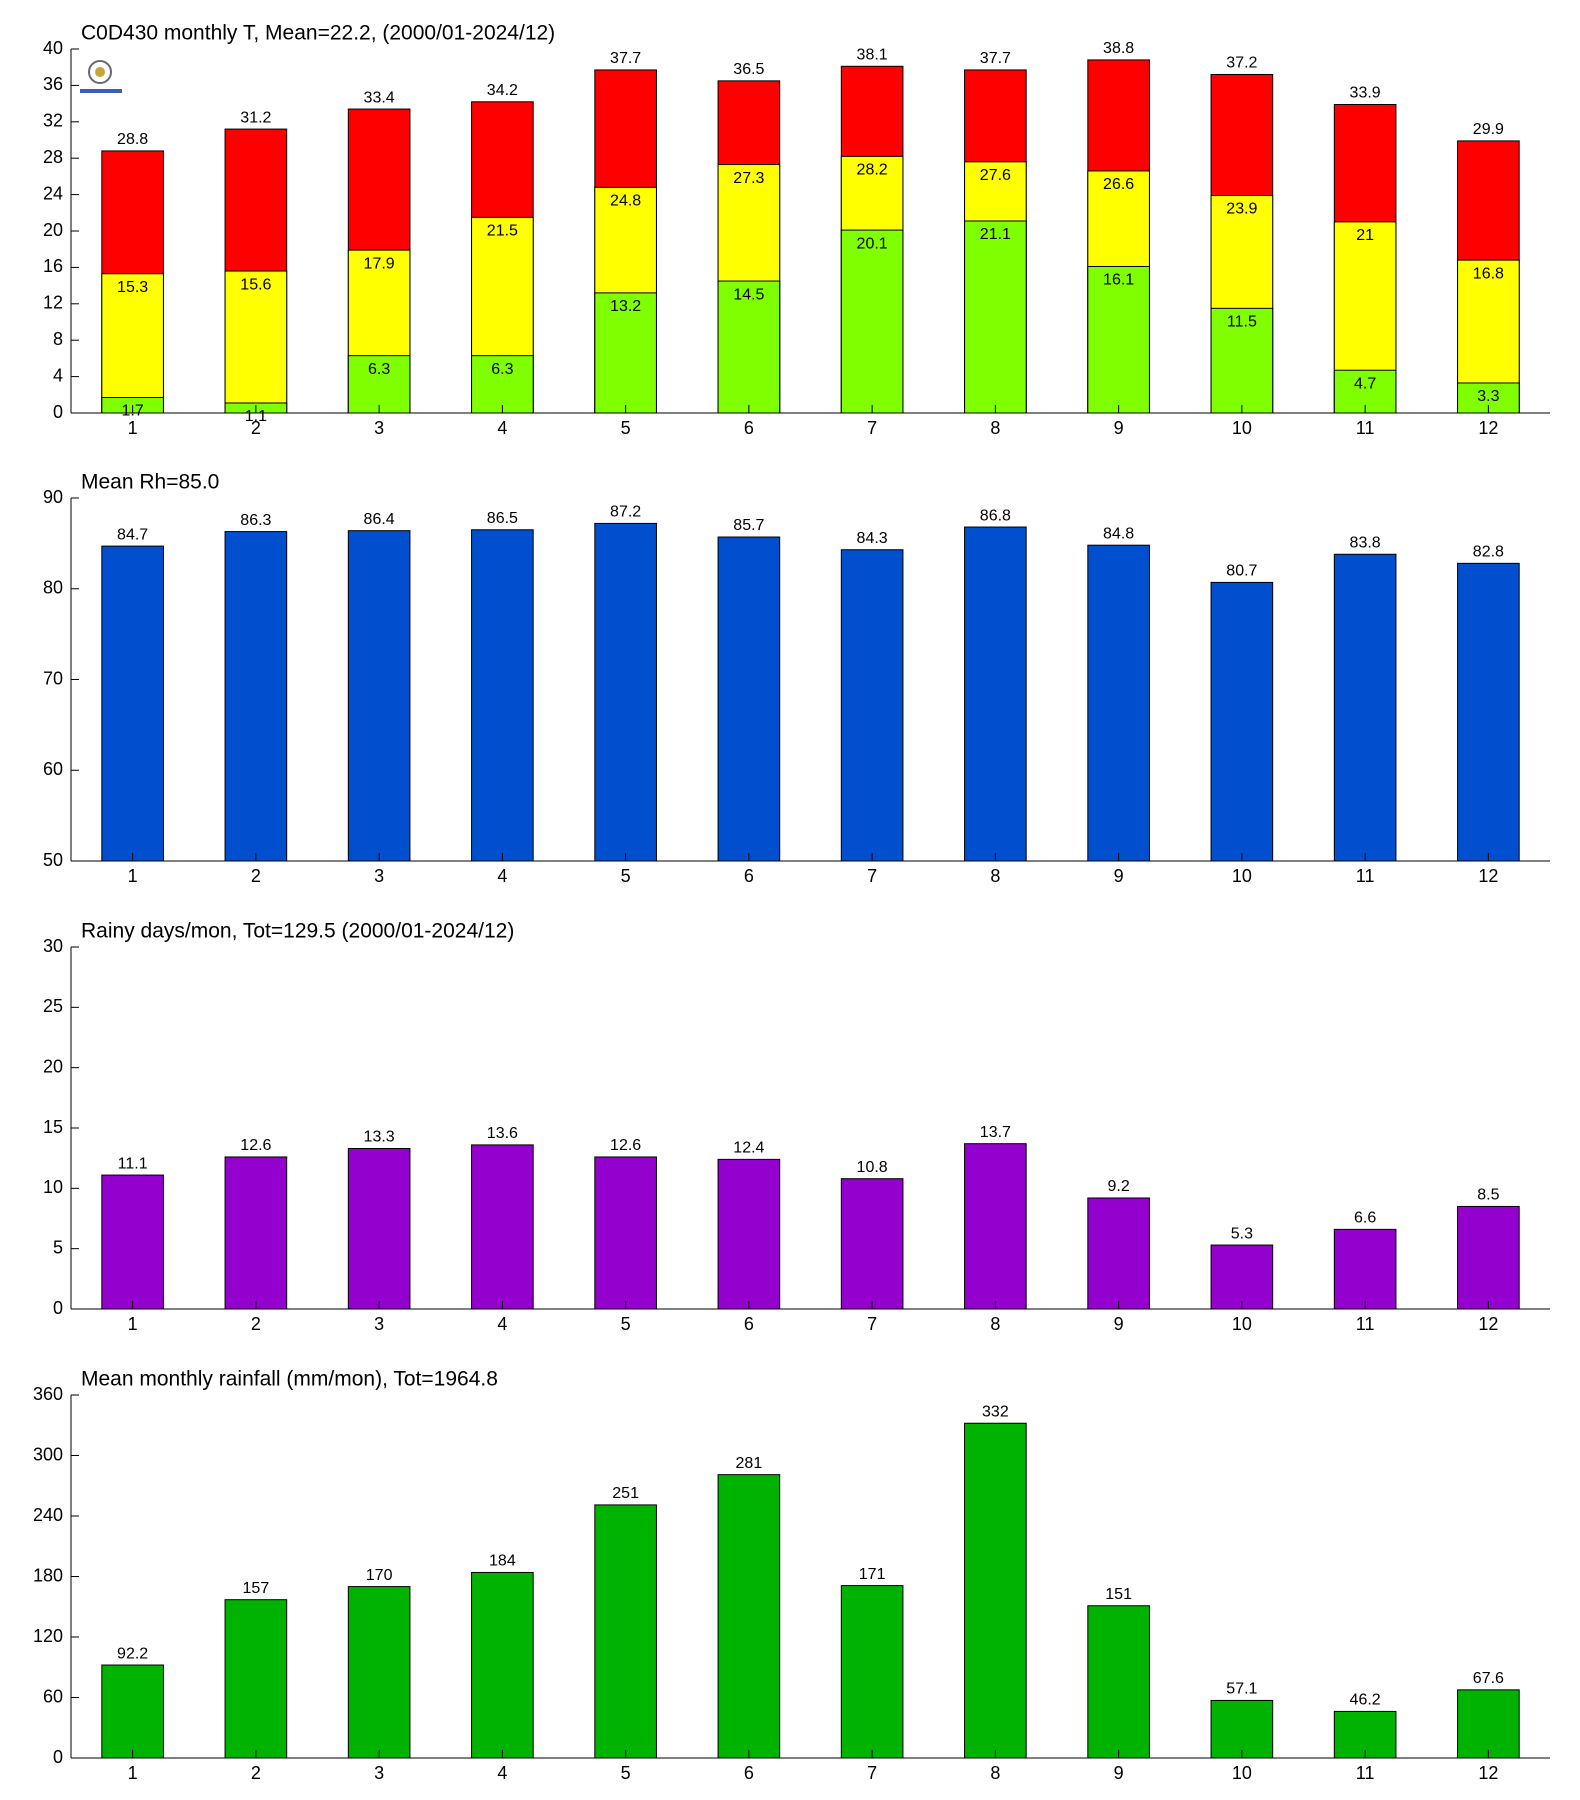 The width and height of the screenshot is (1580, 1800). I want to click on data-label: 151, so click(1118, 1594).